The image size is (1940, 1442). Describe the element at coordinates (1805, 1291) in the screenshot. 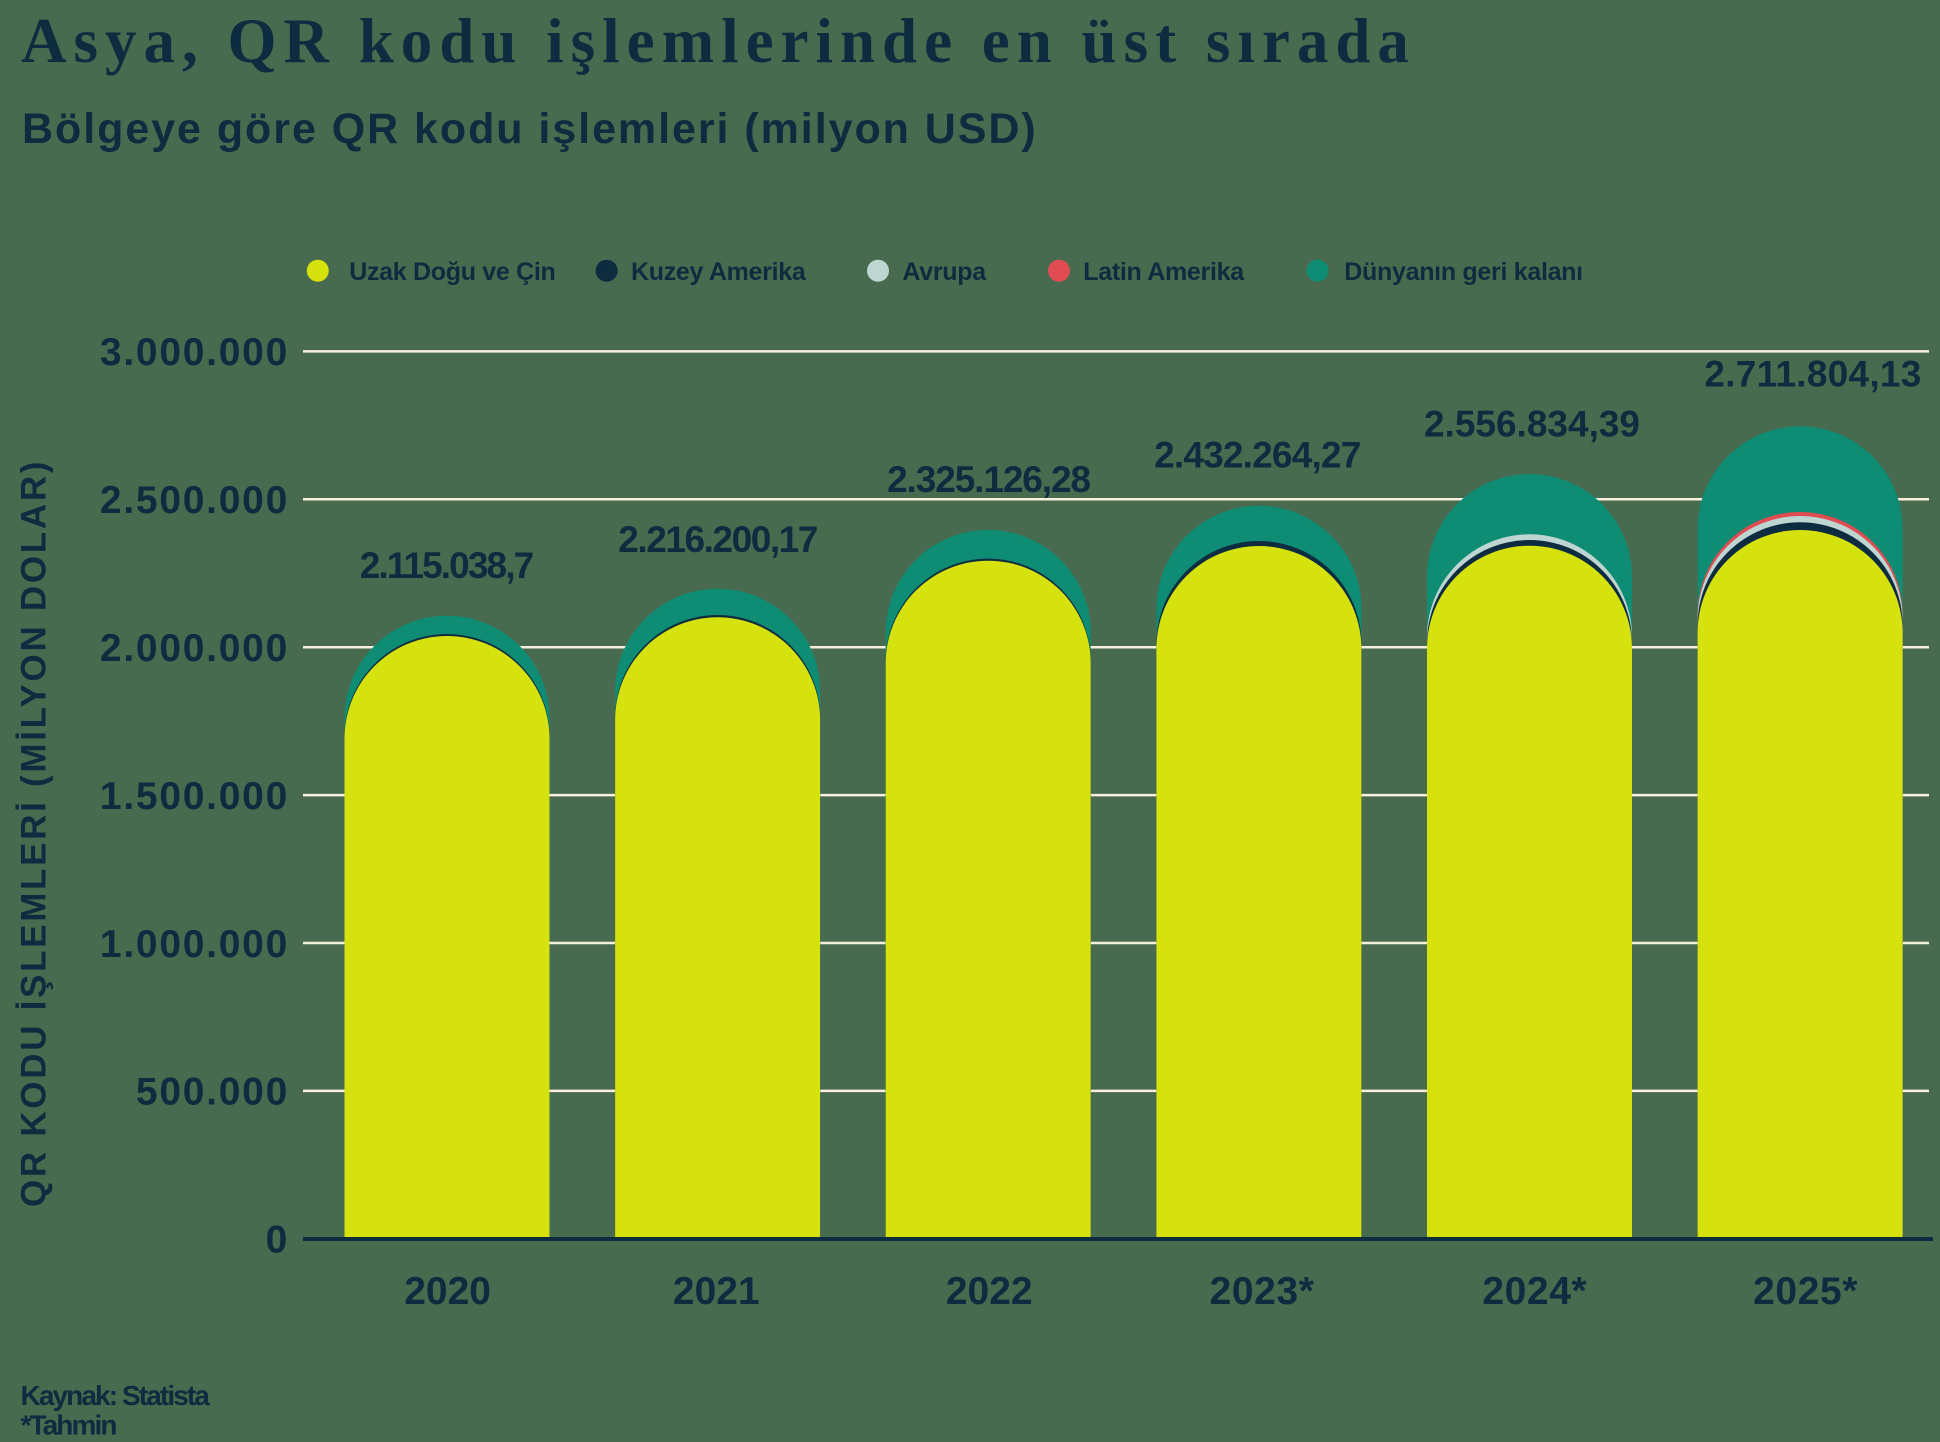

I see `svg-text: 2025*` at that location.